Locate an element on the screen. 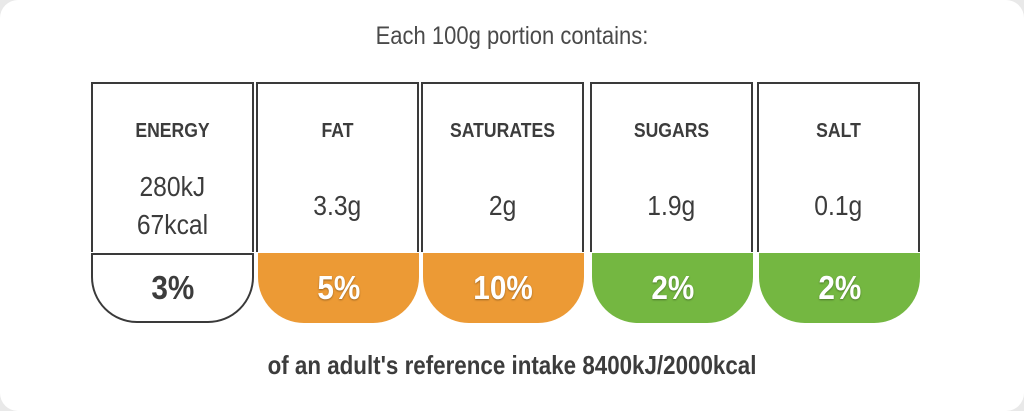  nutrient-fat: FAT 3.3g is located at coordinates (337, 167).